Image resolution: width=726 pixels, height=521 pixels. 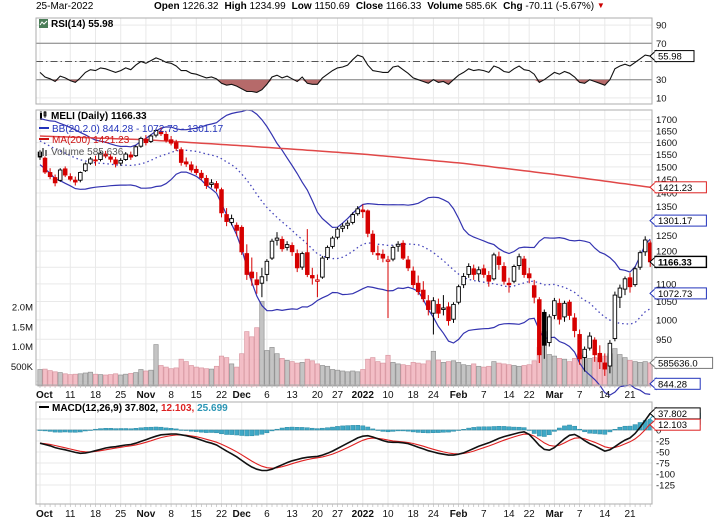 I want to click on svg-text: 585636.0, so click(x=678, y=363).